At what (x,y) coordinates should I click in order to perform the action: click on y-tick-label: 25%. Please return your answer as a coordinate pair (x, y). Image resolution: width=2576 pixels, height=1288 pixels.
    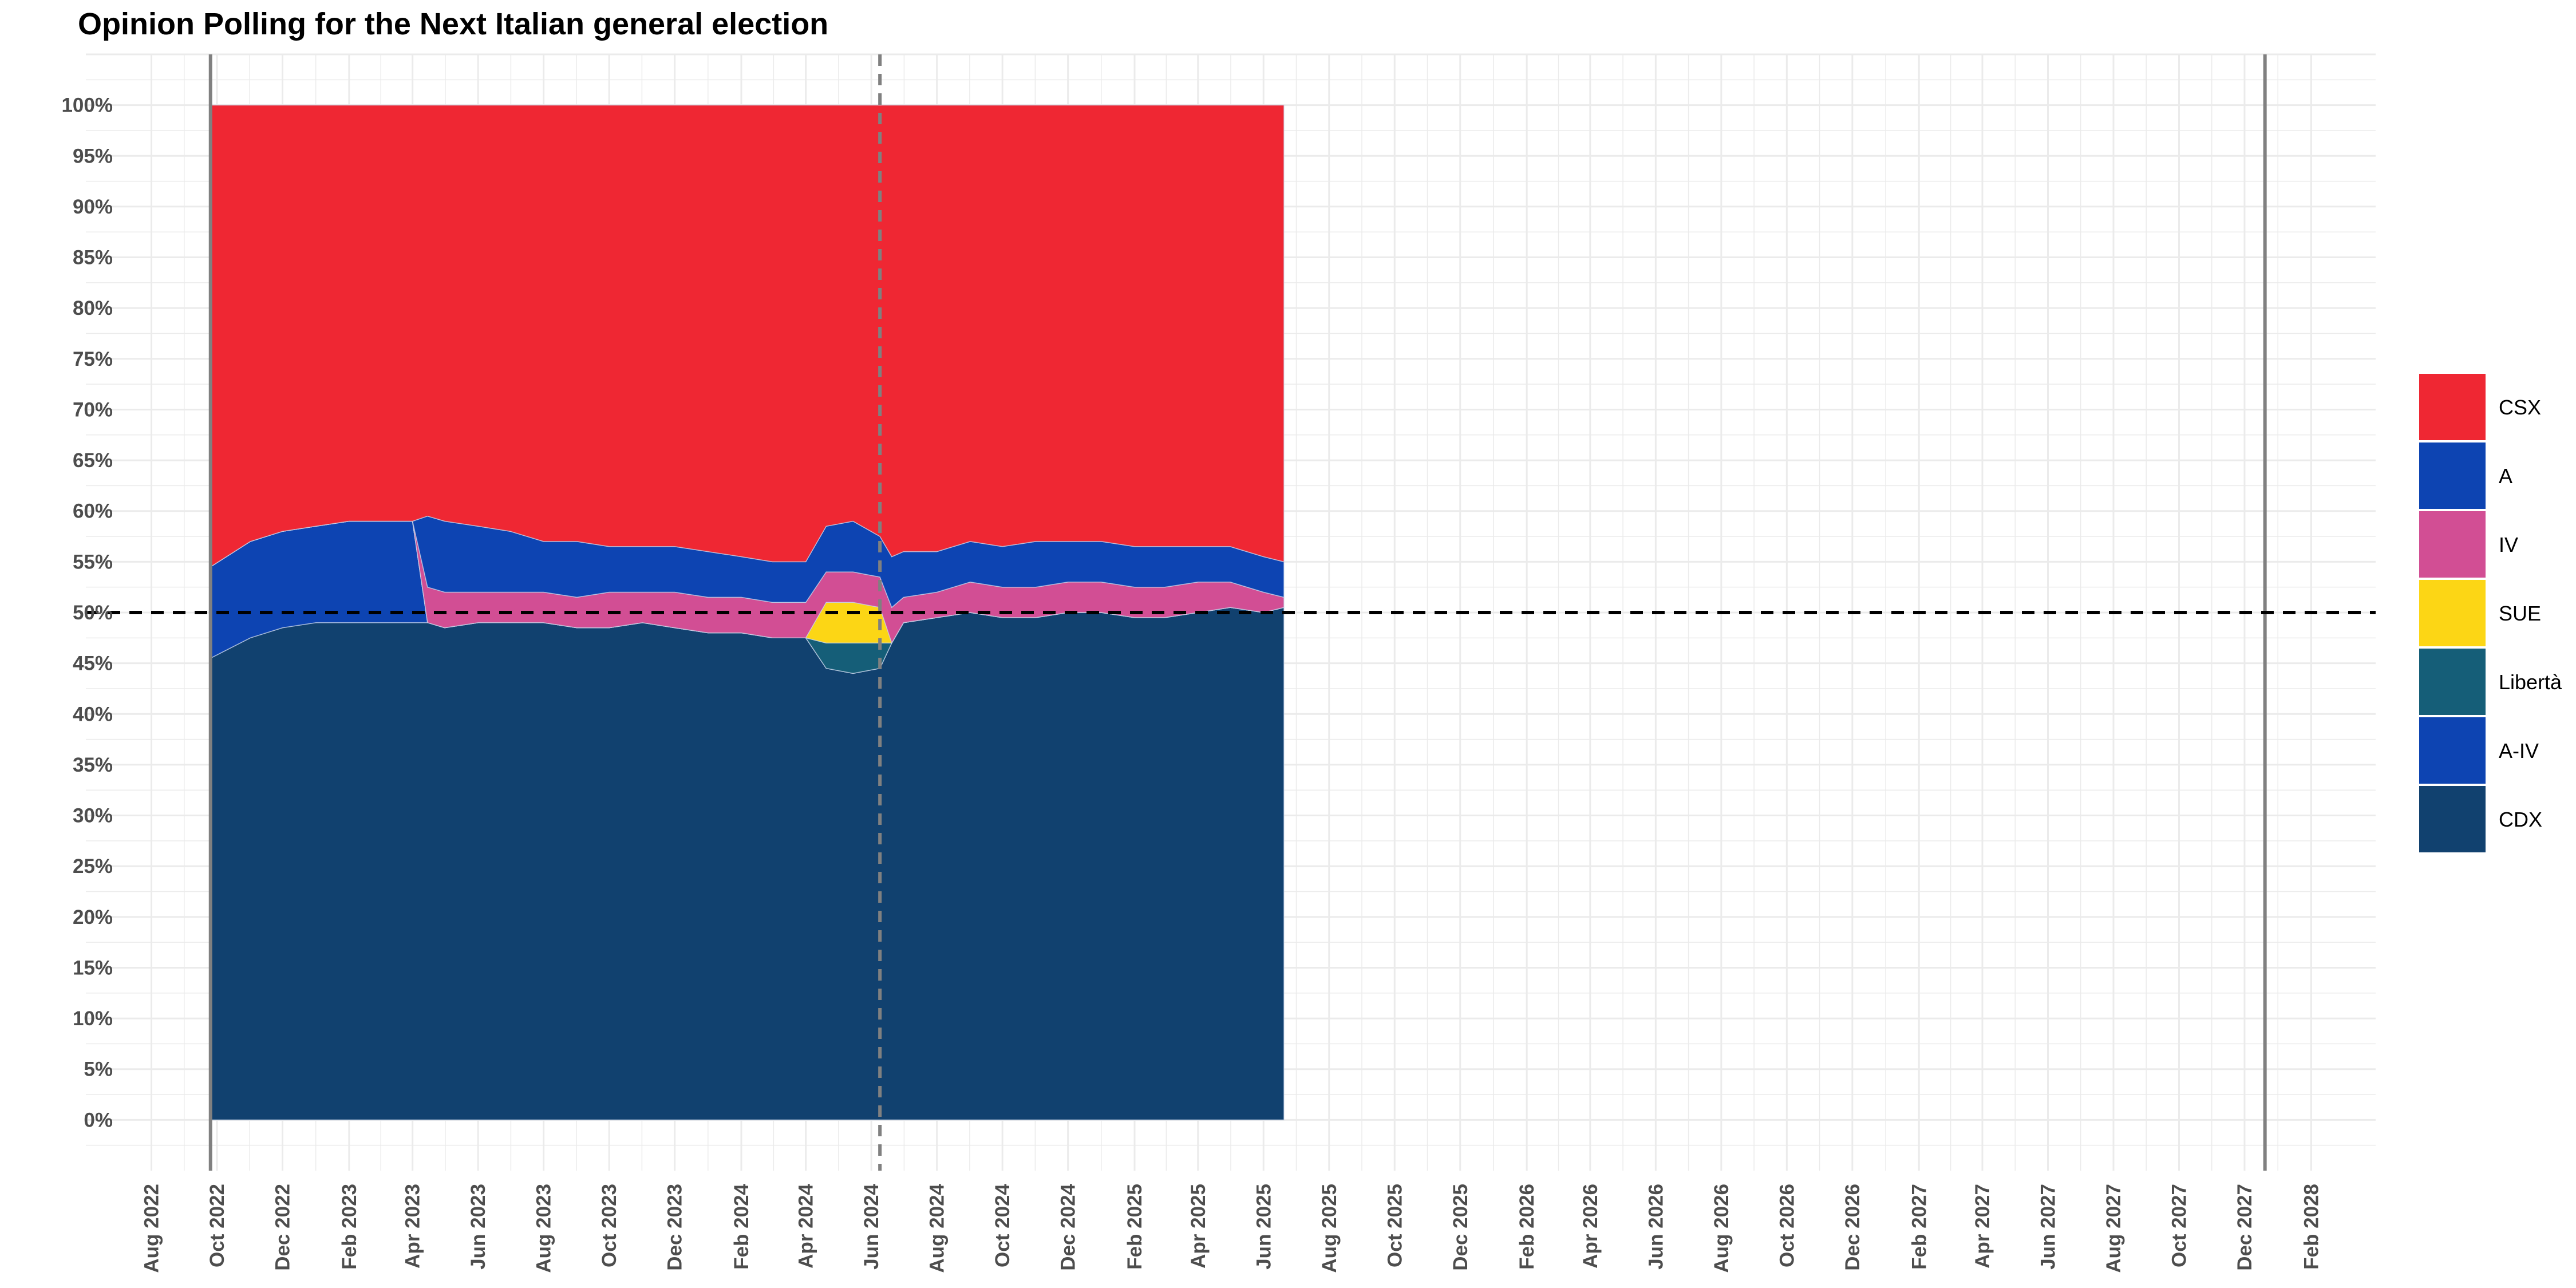
    Looking at the image, I should click on (93, 866).